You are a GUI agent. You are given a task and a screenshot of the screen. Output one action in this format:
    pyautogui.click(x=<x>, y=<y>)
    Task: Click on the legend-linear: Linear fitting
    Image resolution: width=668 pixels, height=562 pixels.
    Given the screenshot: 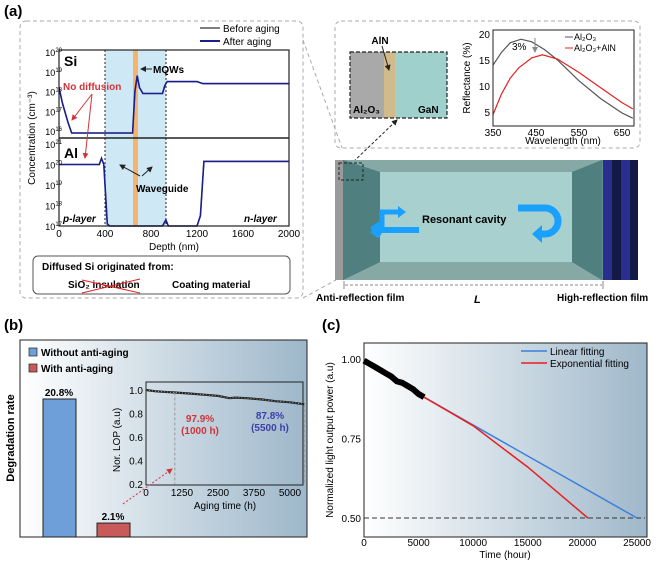 What is the action you would take?
    pyautogui.click(x=577, y=352)
    